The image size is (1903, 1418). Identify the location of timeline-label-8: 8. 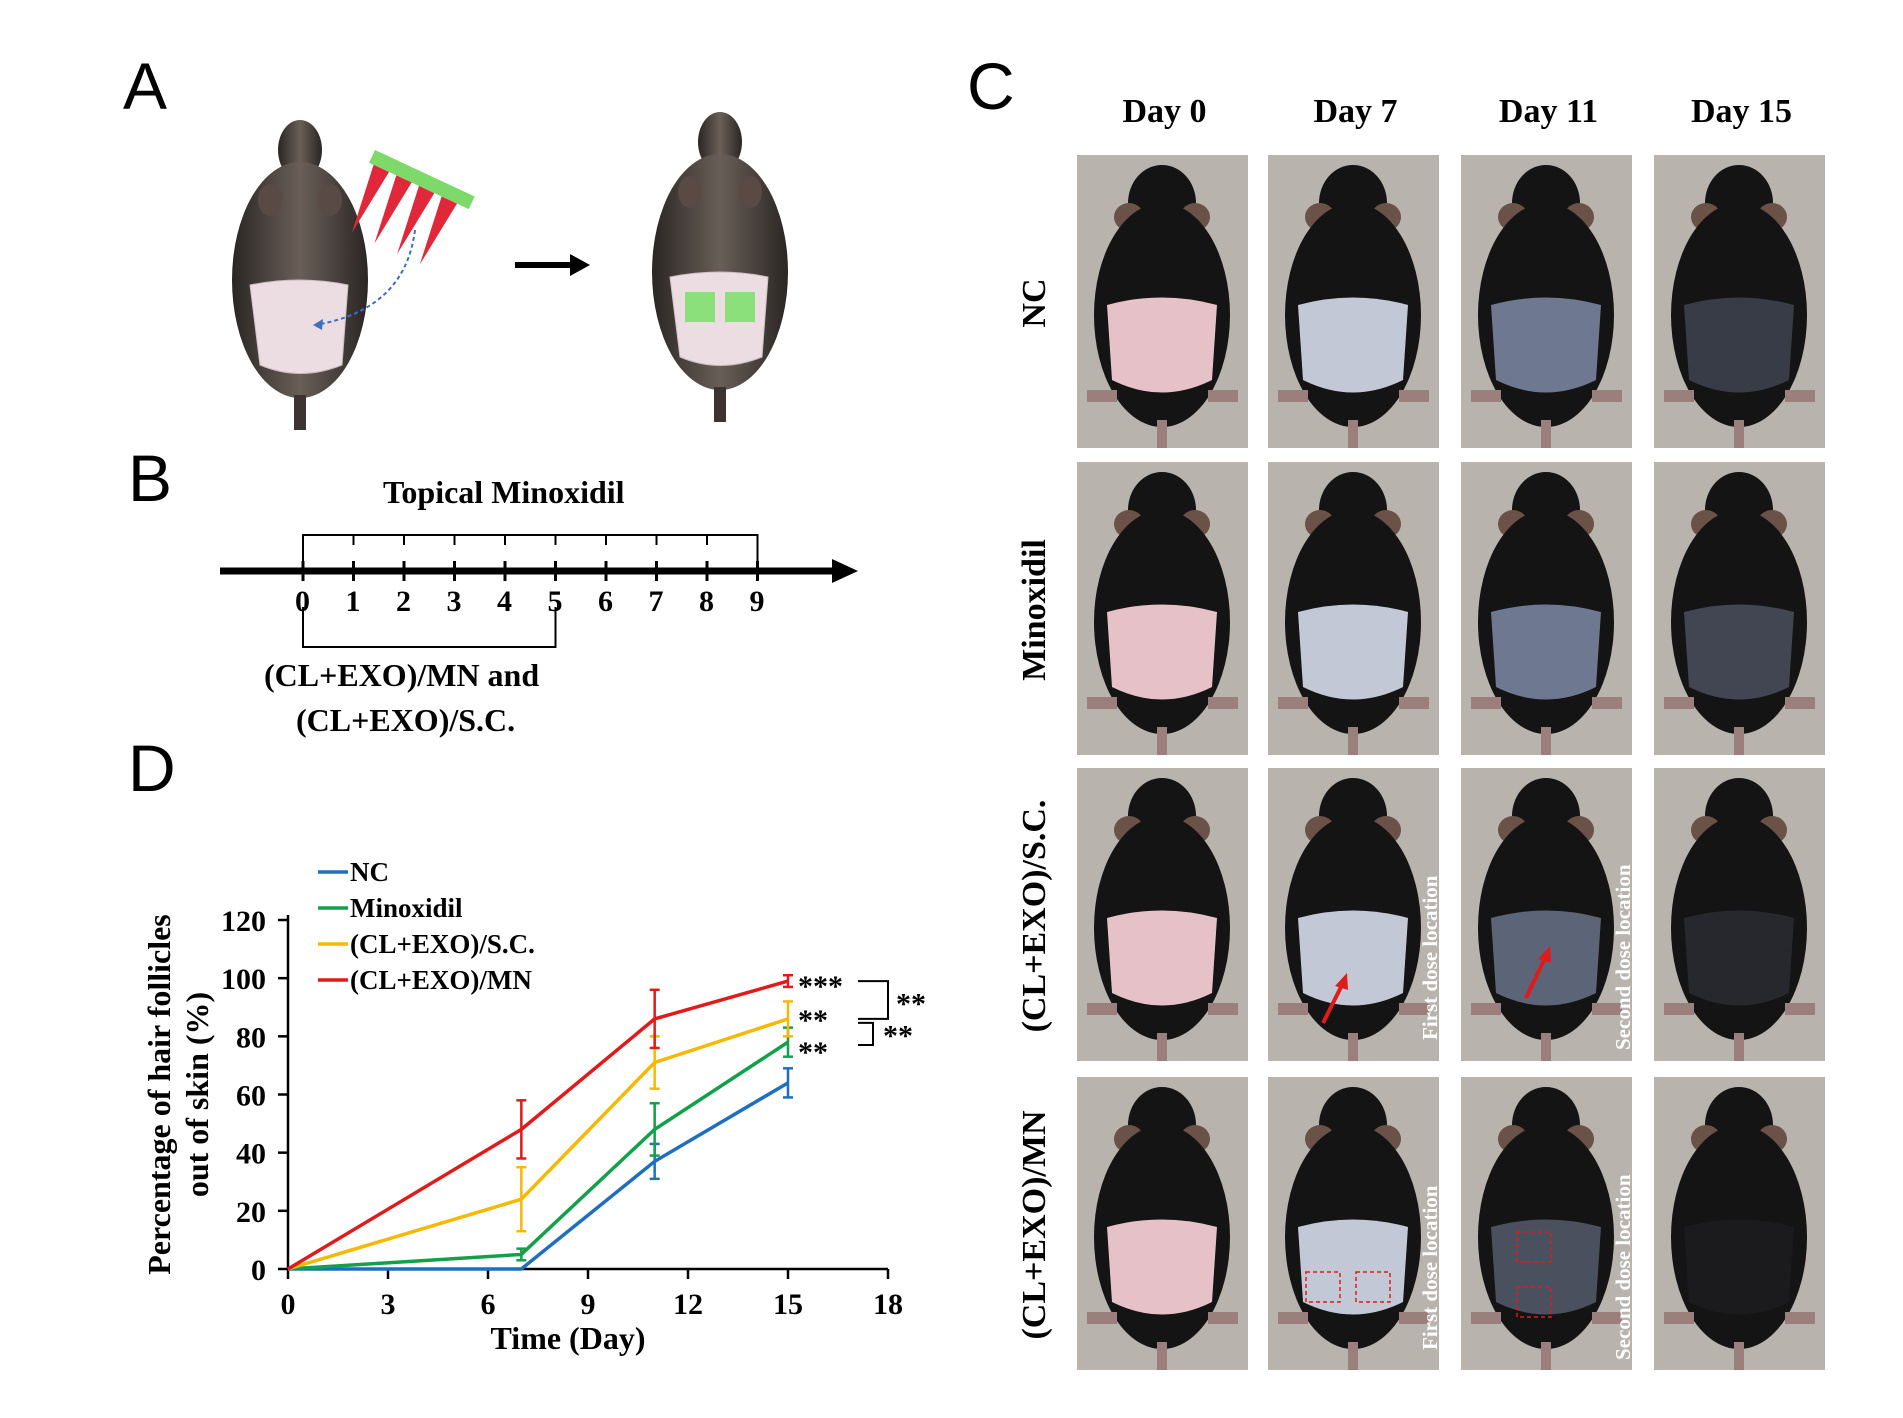
(706, 601).